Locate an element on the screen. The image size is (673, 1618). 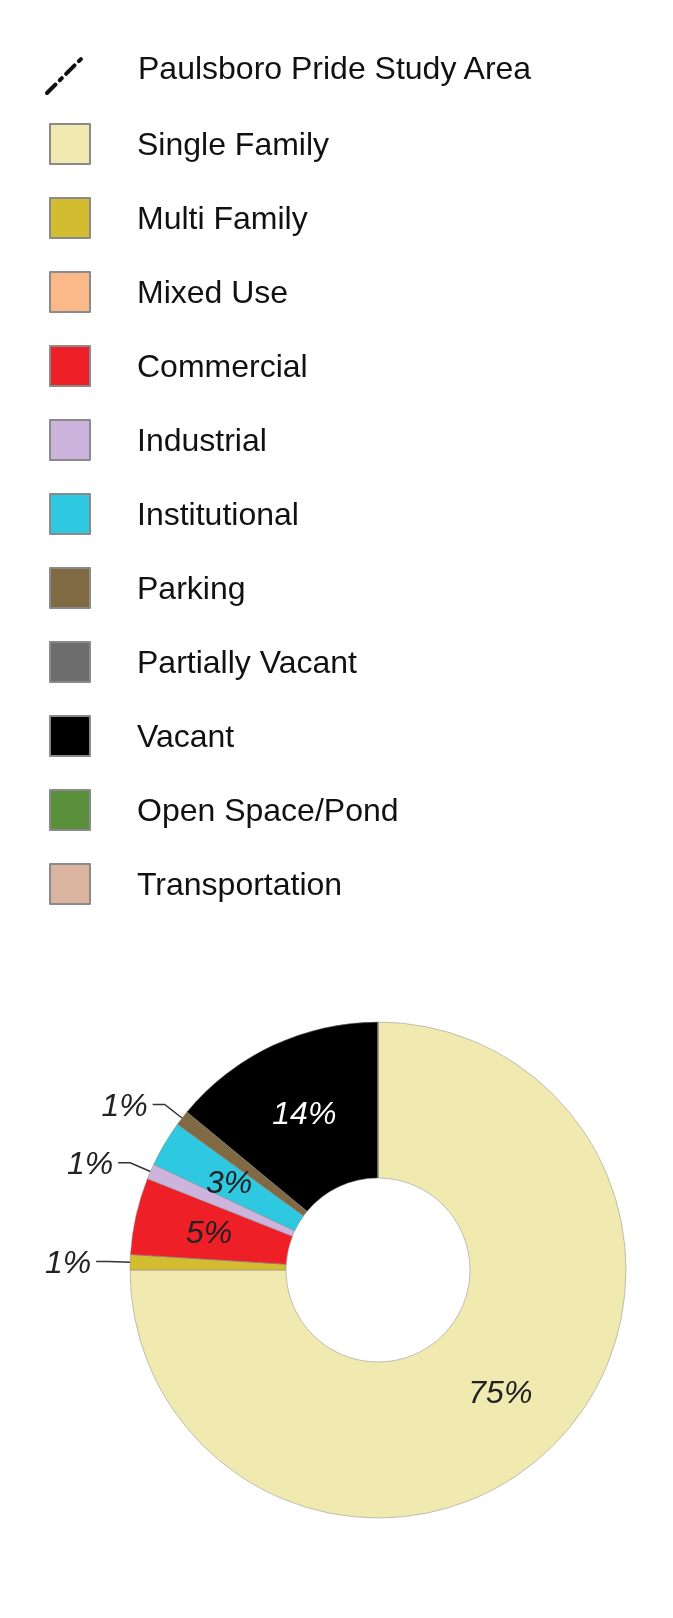
legend-title: Paulsboro Pride Study Area is located at coordinates (335, 68).